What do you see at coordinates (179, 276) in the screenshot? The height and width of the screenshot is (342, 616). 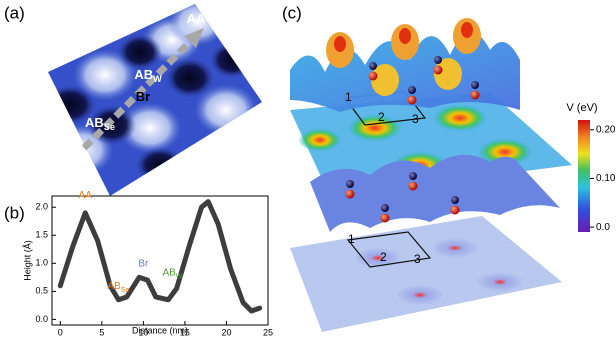 I see `annotation-sub: W` at bounding box center [179, 276].